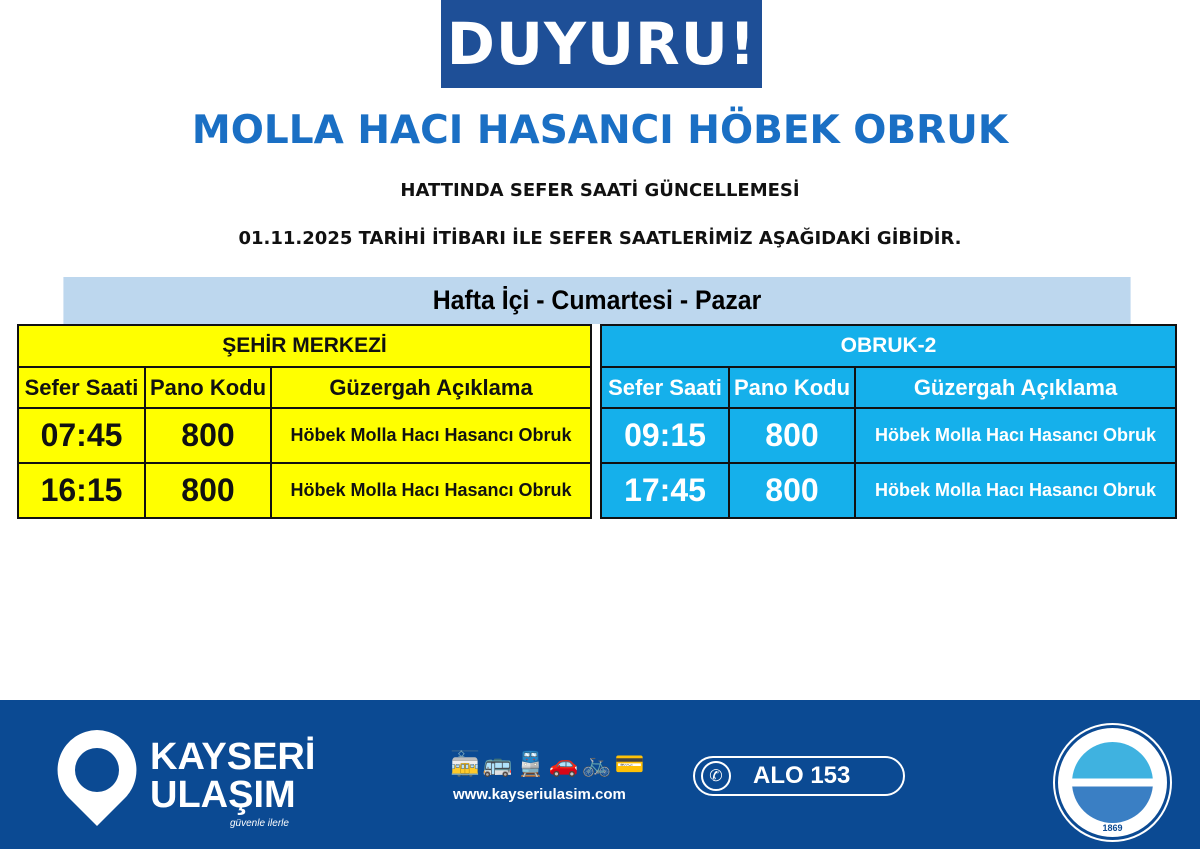 This screenshot has height=849, width=1200. Describe the element at coordinates (233, 776) in the screenshot. I see `brand-name: KAYSERİ ULAŞIM` at that location.